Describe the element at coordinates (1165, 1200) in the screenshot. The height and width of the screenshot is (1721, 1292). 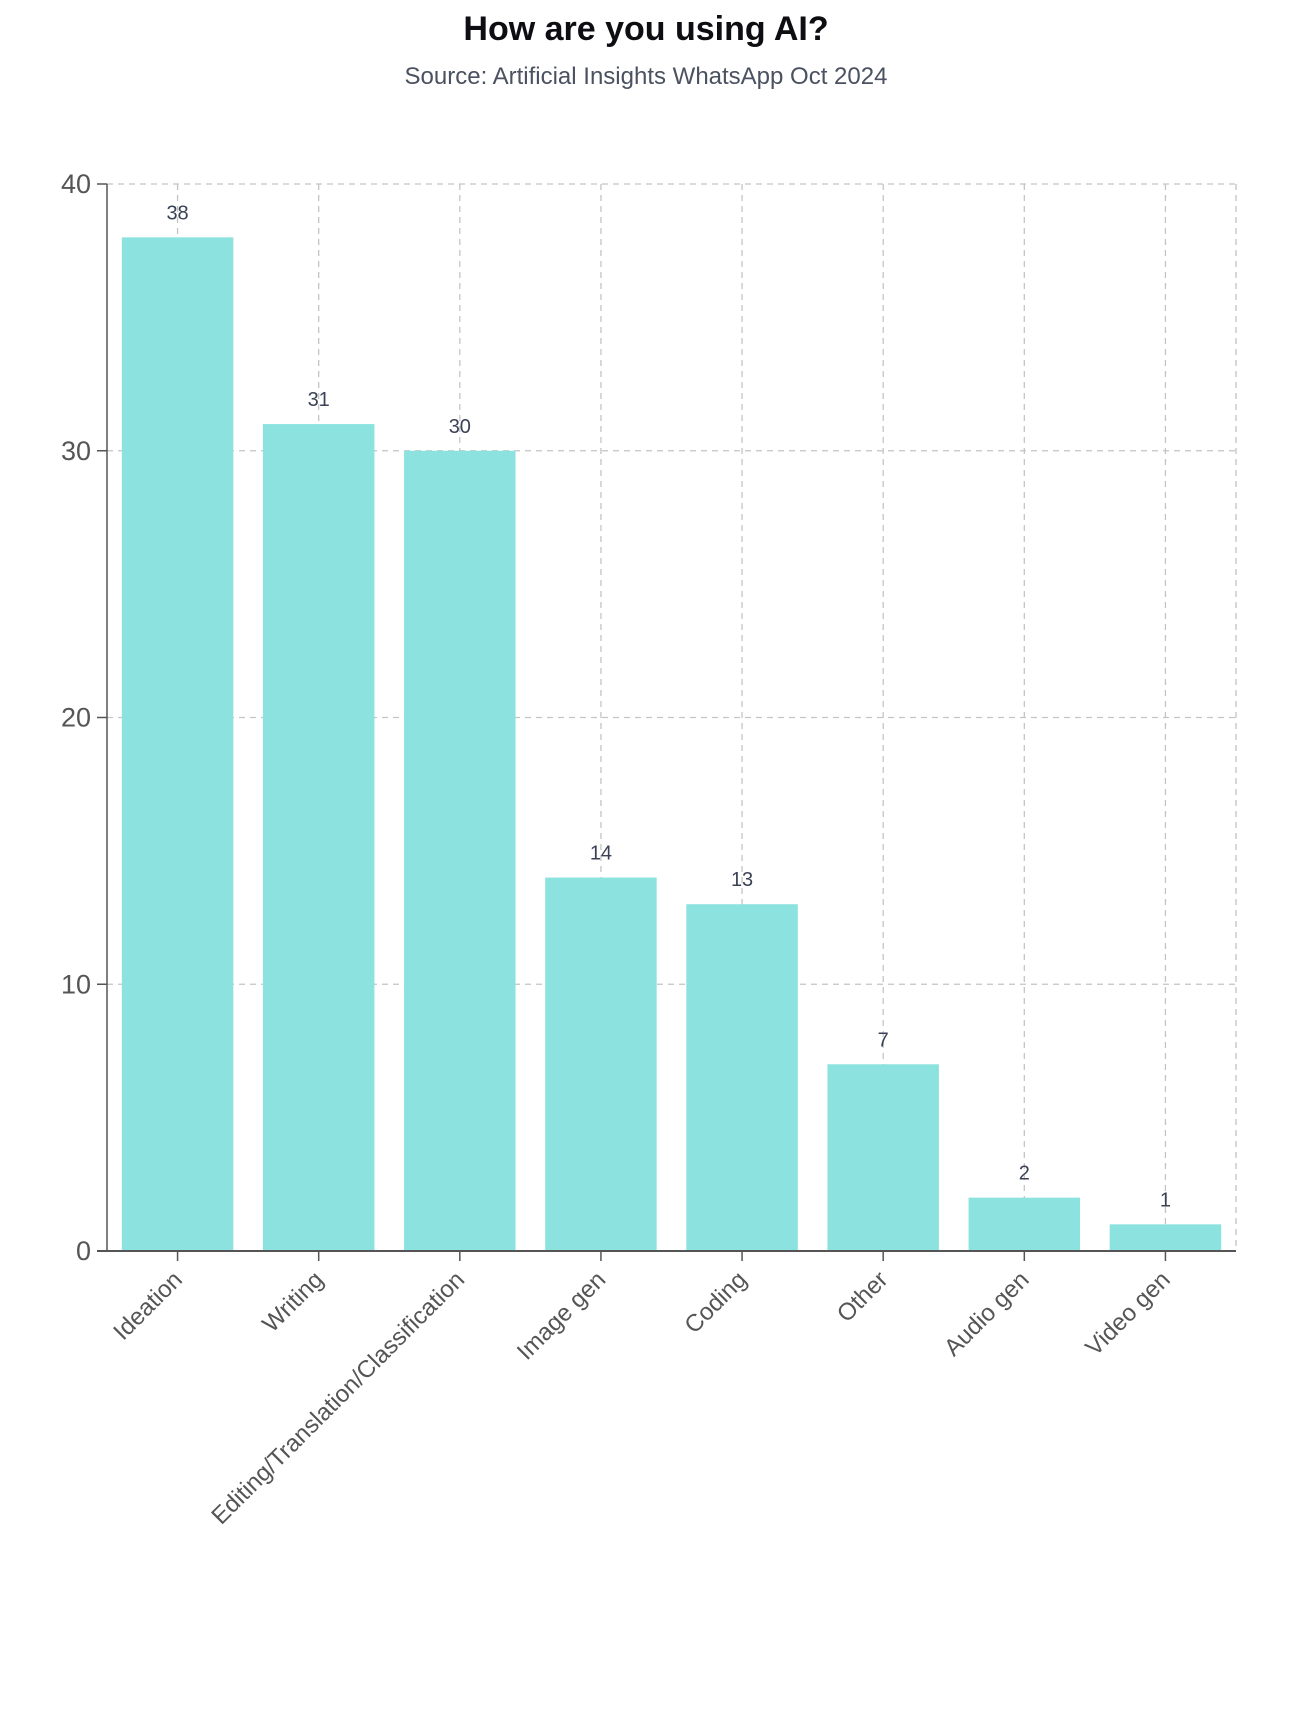
I see `data-label: 1` at that location.